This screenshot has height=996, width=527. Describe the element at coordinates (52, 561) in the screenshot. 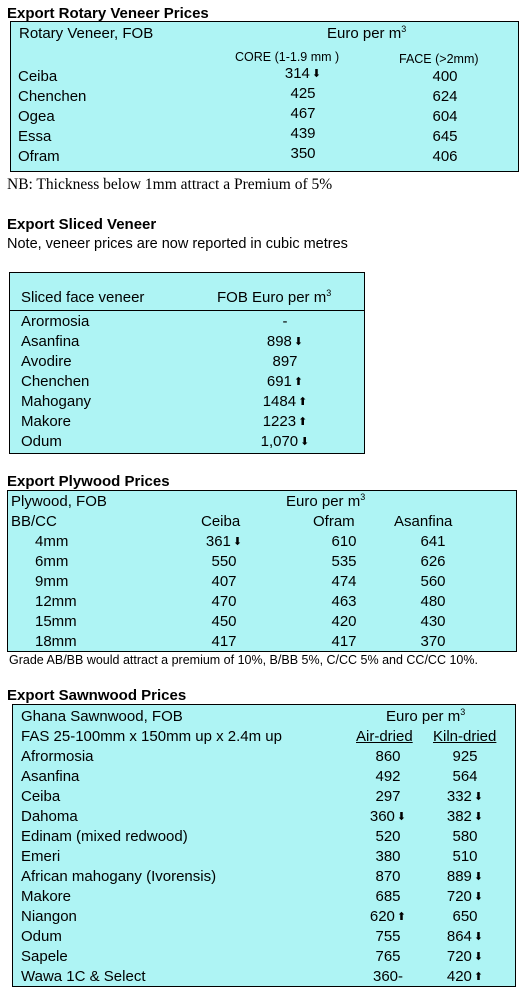

I see `plywood-row-size: 6mm` at that location.